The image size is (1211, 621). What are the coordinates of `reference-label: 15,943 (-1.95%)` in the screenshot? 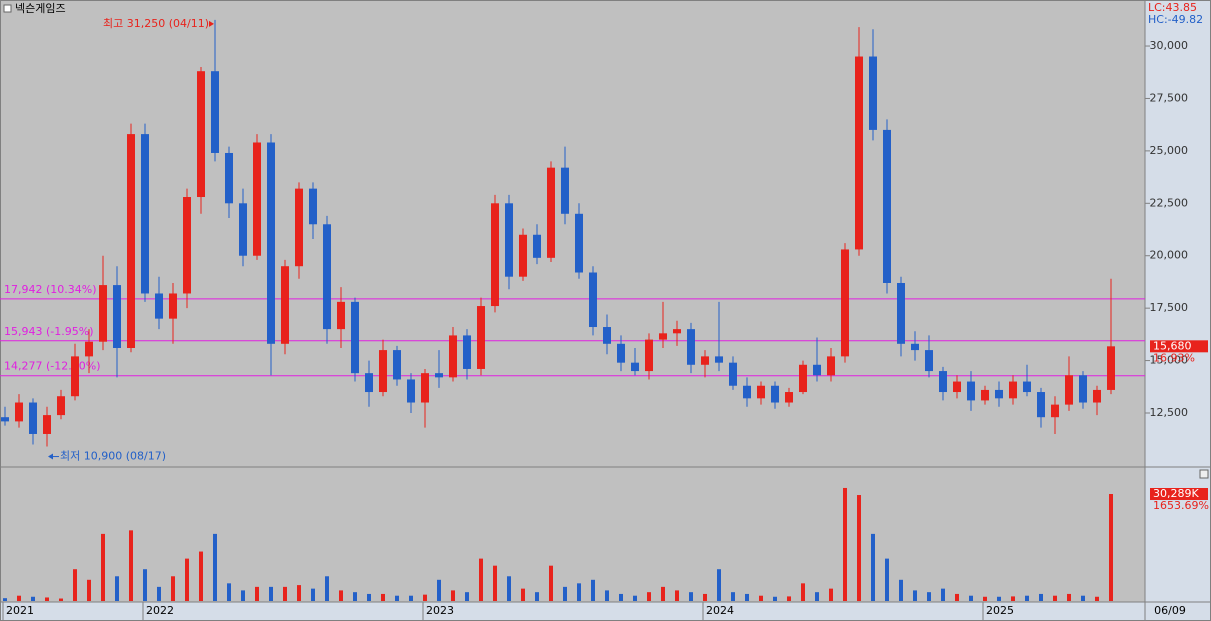 It's located at (48, 331).